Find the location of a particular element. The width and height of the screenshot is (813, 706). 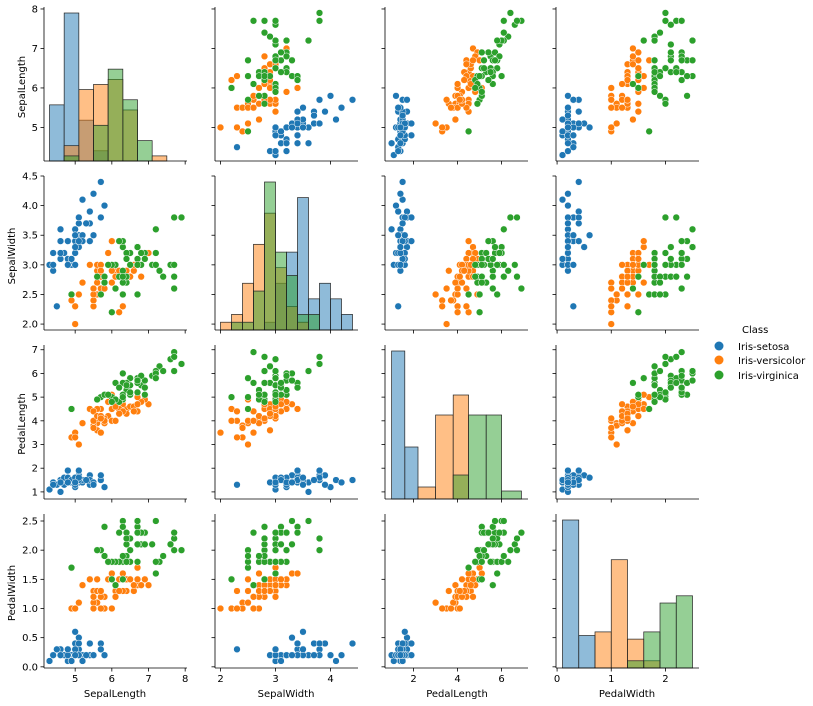

ytick-label: 3.0 is located at coordinates (30, 265).